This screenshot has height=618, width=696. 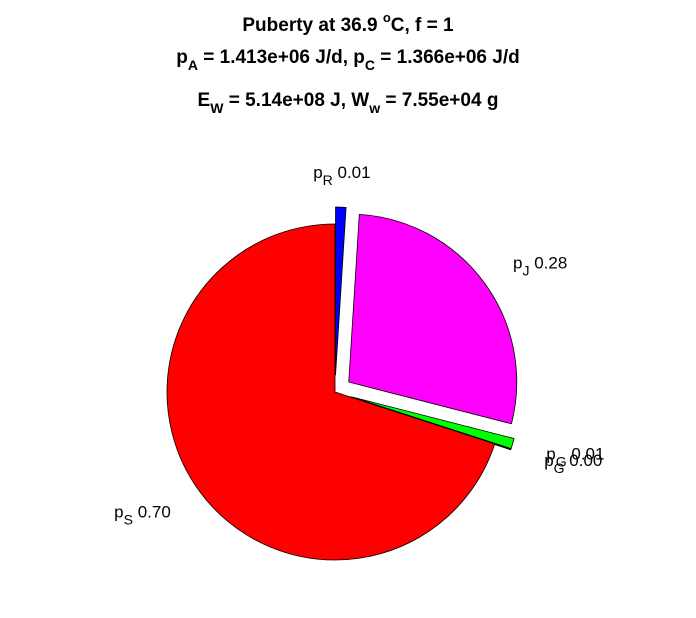 I want to click on slice-label-r-0: pR 0.01, so click(x=341, y=175).